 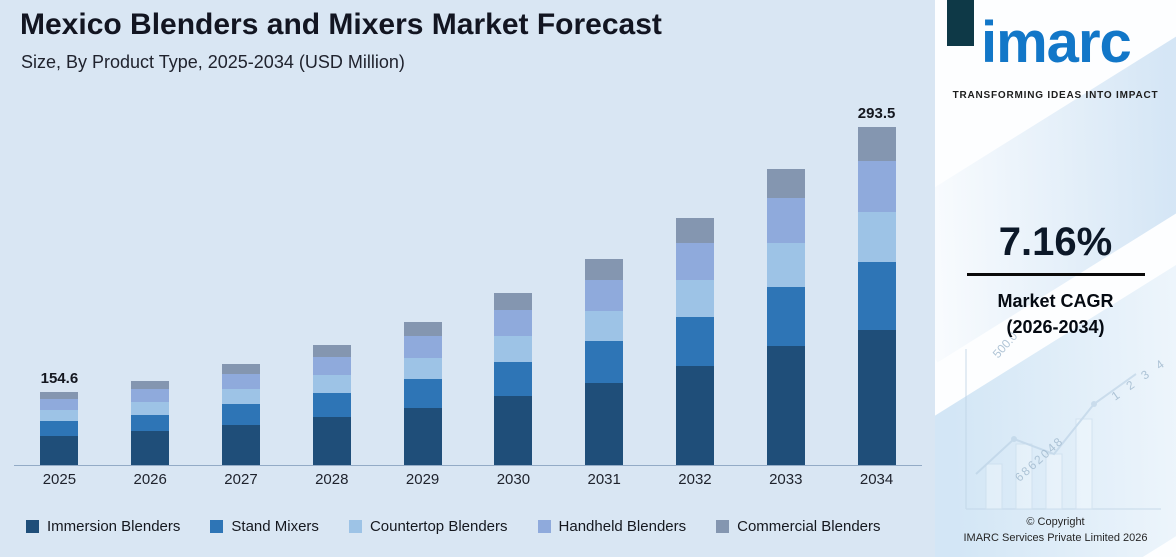 I want to click on x-axis-label: 2026, so click(x=150, y=479).